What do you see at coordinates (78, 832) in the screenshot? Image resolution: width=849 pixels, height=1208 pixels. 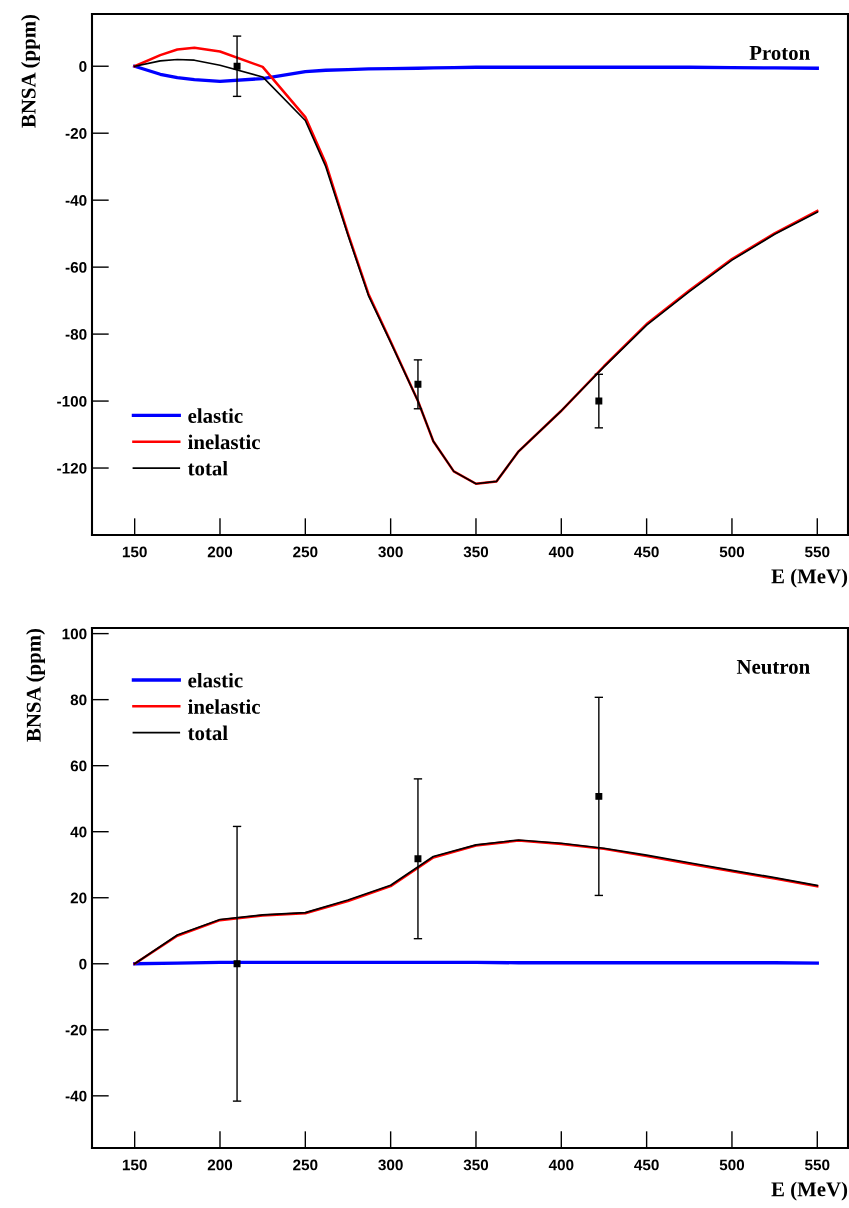 I see `y-tick-label: 40` at bounding box center [78, 832].